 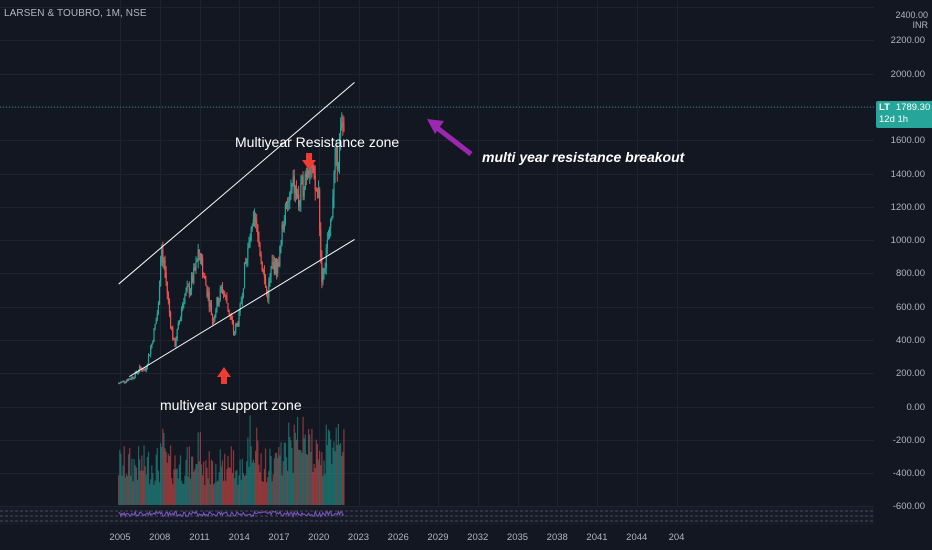 What do you see at coordinates (231, 405) in the screenshot?
I see `support-annotation: multiyear support zone` at bounding box center [231, 405].